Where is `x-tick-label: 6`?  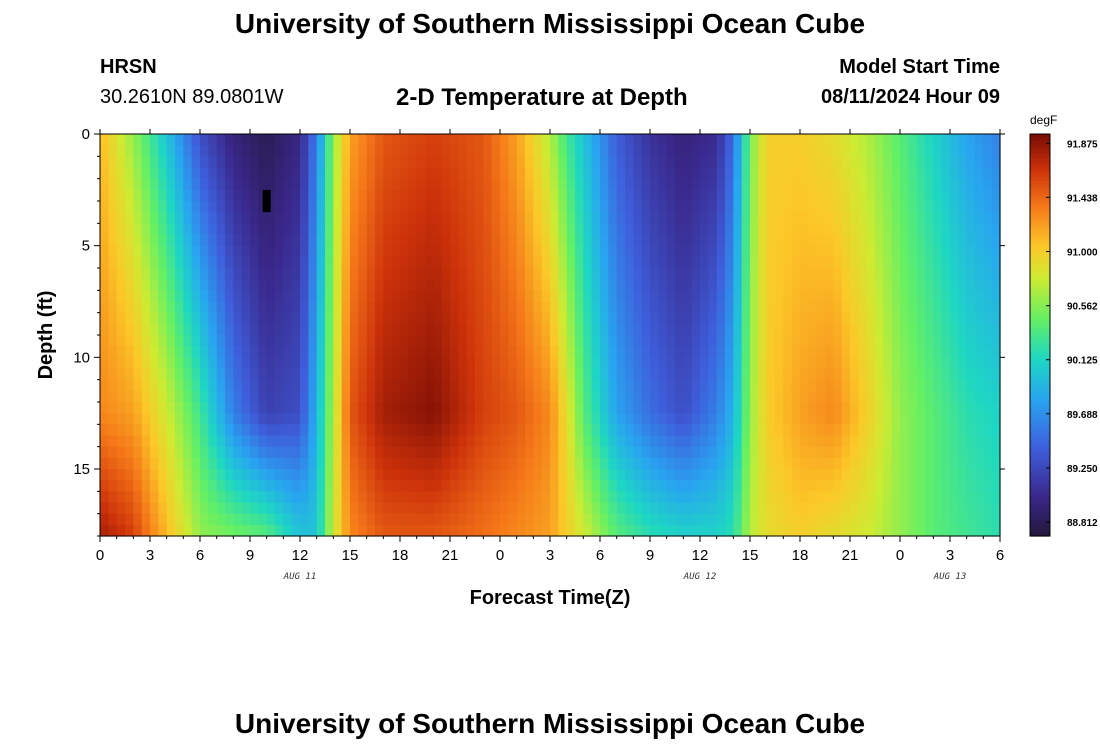
x-tick-label: 6 is located at coordinates (1000, 555).